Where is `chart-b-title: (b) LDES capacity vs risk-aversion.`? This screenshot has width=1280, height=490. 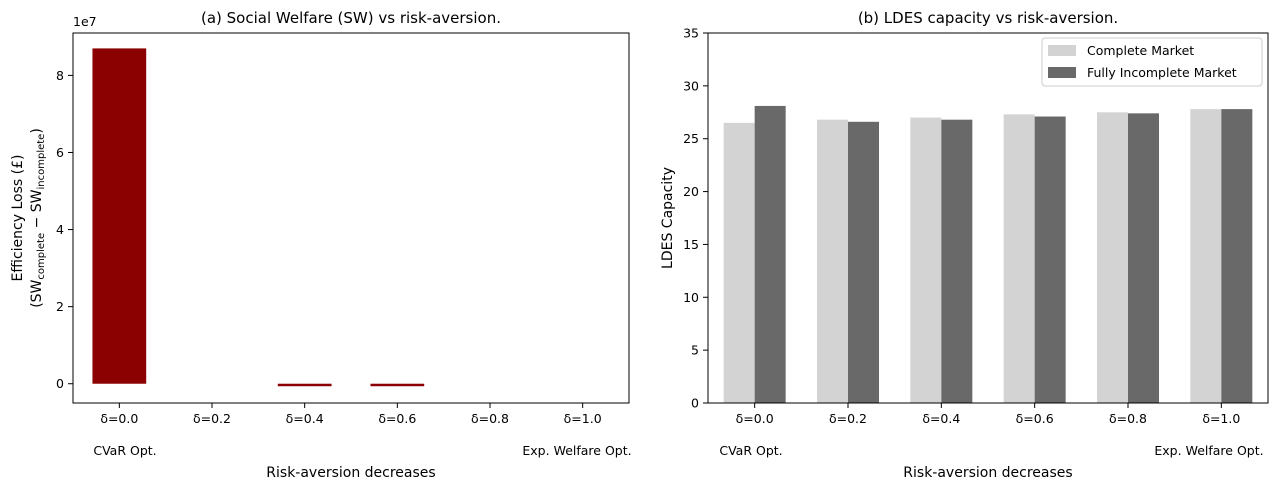 chart-b-title: (b) LDES capacity vs risk-aversion. is located at coordinates (988, 18).